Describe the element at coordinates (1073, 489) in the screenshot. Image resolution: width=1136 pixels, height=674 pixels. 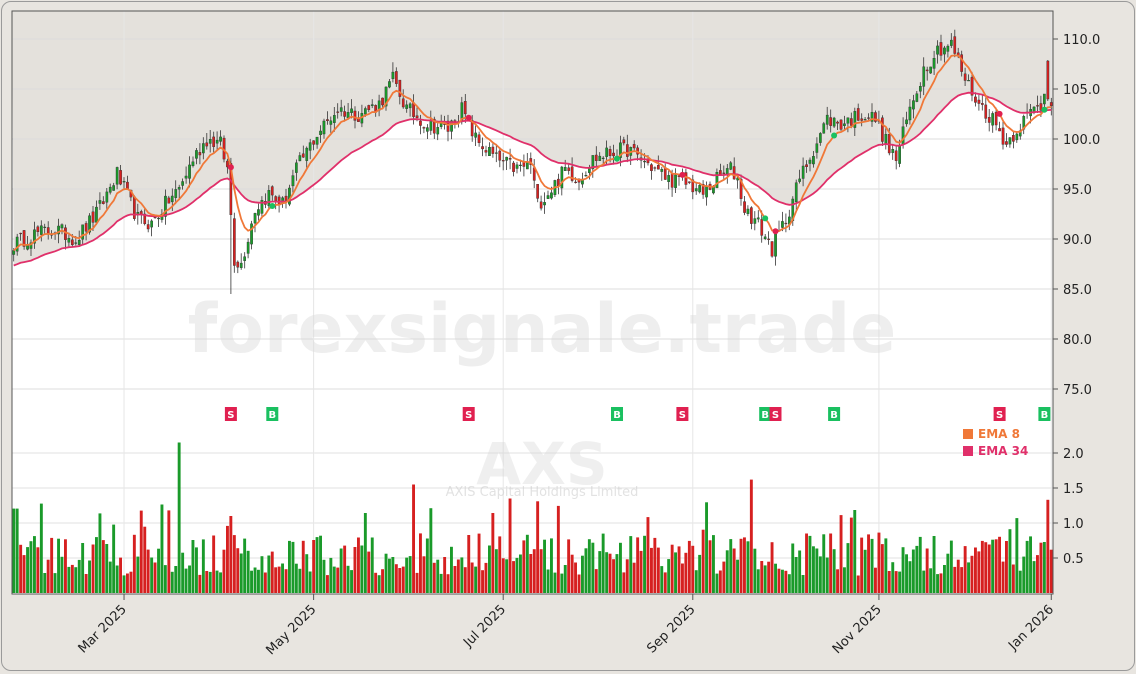
I see `volume-tick-label: 1.5` at that location.